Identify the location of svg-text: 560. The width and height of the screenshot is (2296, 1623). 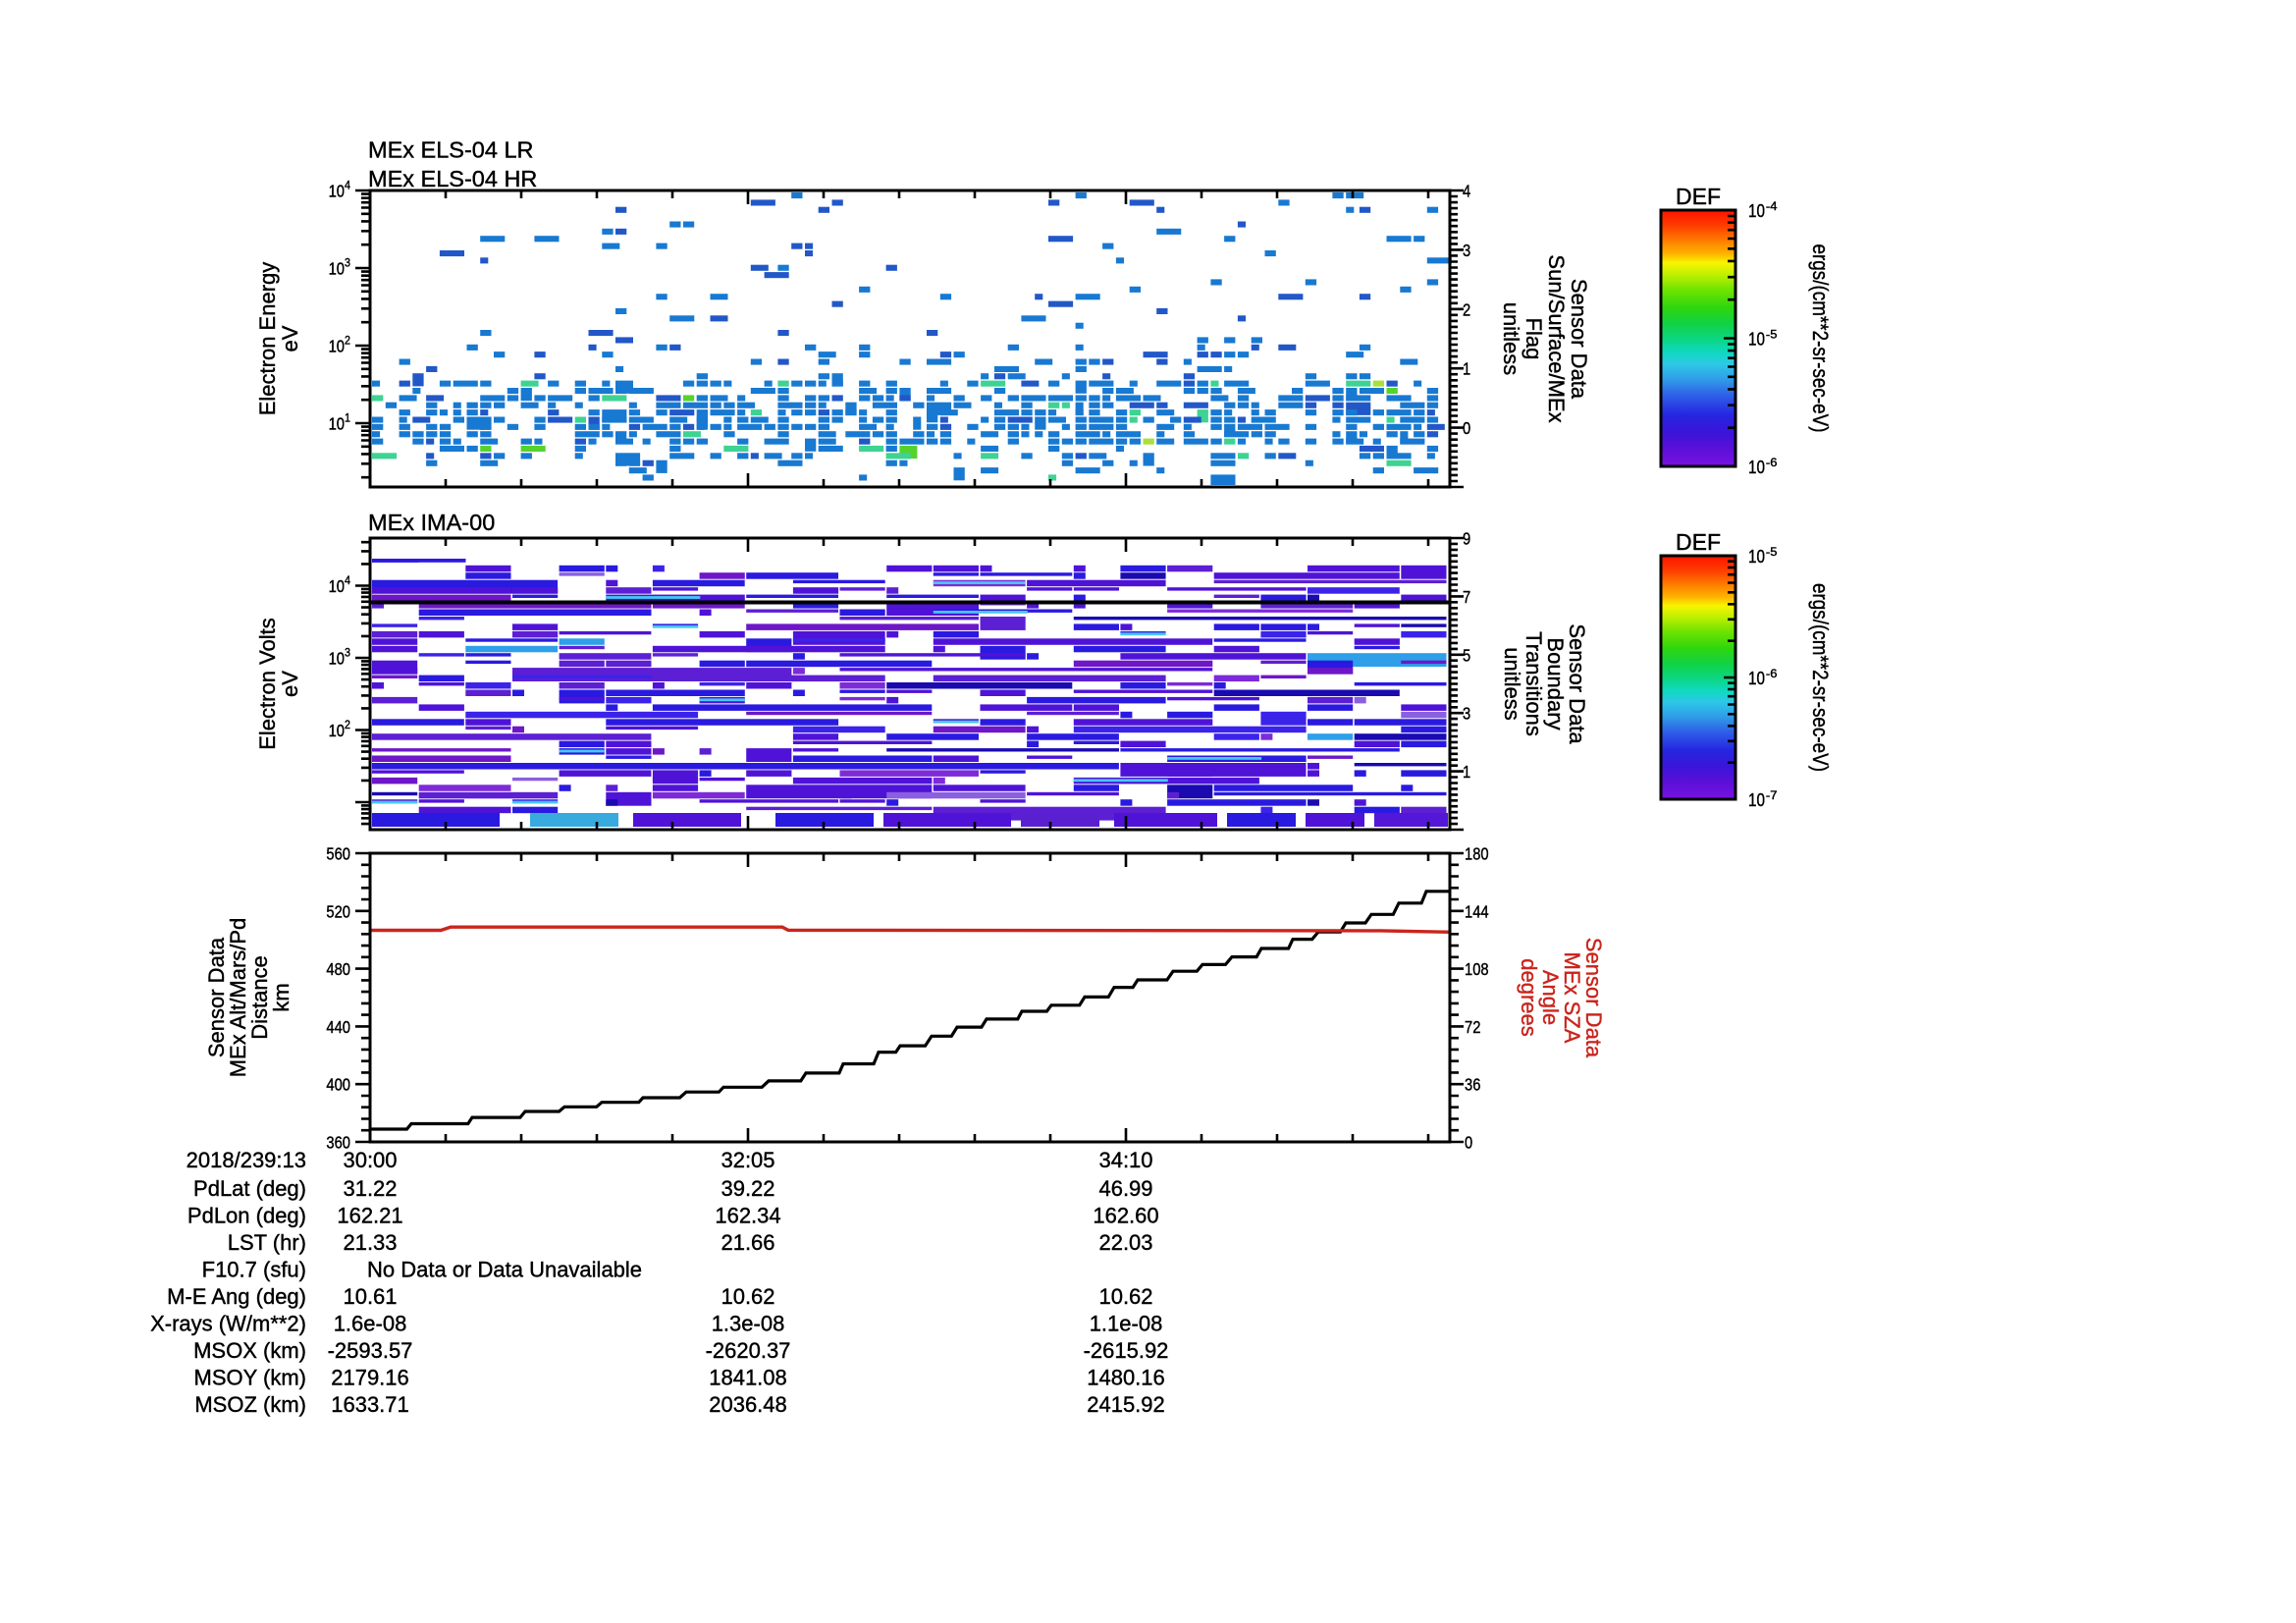
(338, 854).